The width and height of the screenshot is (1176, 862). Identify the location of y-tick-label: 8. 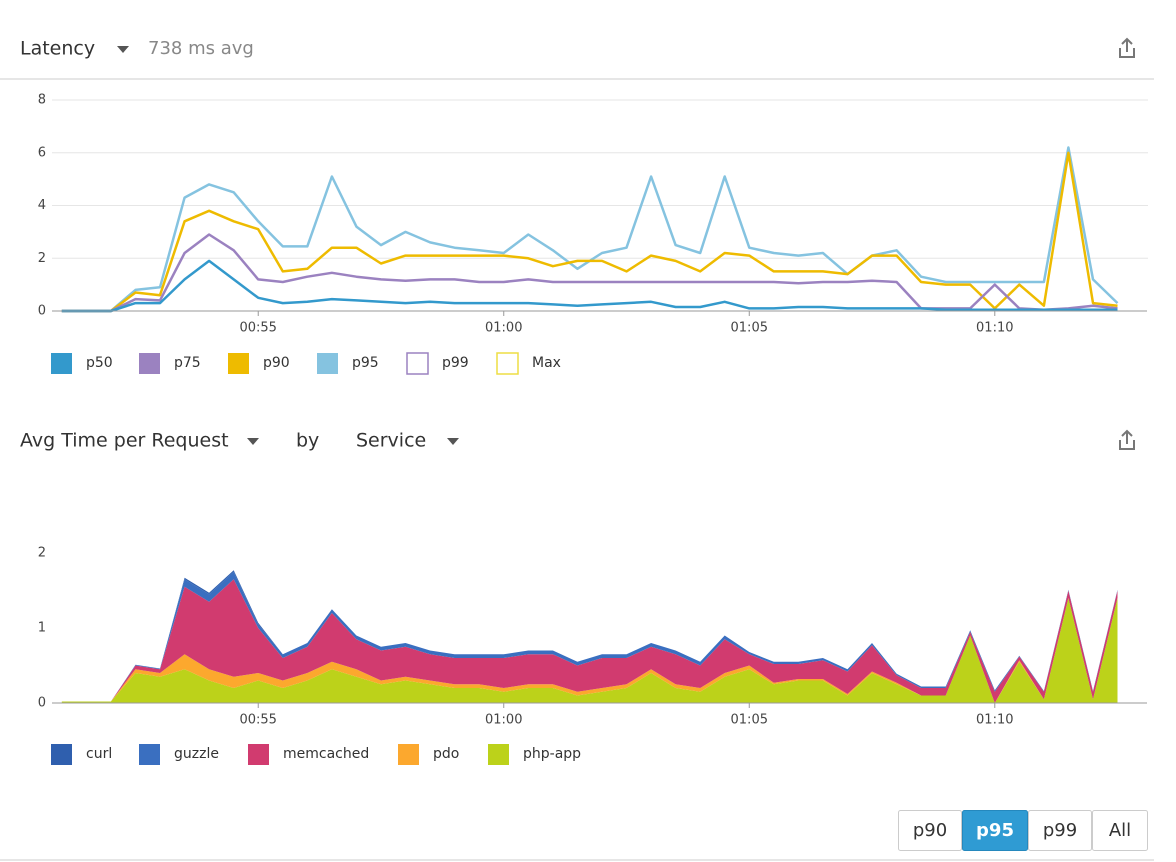
(42, 100).